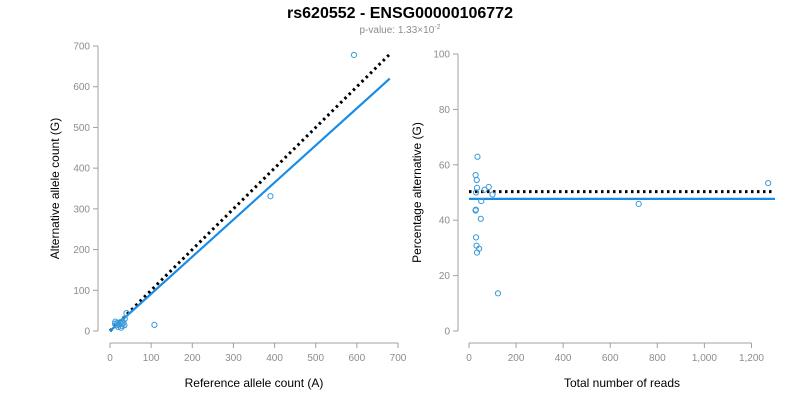  What do you see at coordinates (397, 30) in the screenshot?
I see `pvalue-text: p-value: 1.33×10` at bounding box center [397, 30].